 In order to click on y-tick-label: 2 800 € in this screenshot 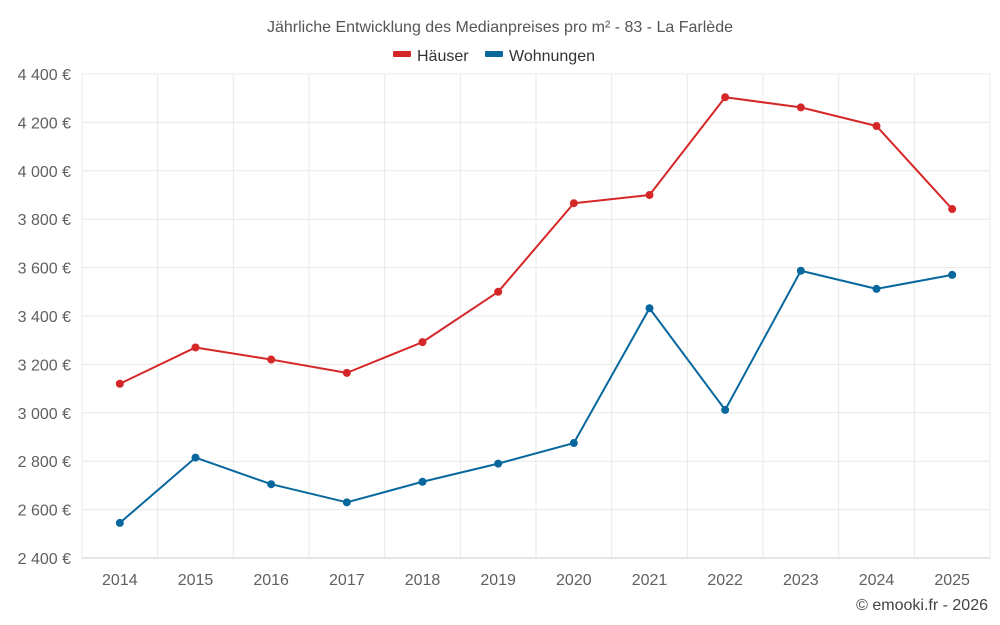, I will do `click(44, 462)`.